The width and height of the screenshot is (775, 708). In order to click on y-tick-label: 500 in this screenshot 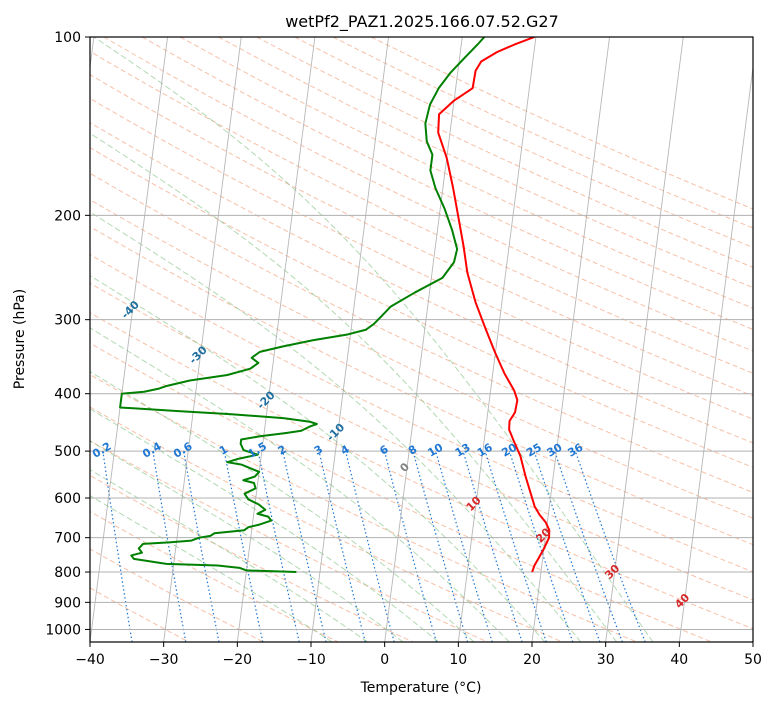, I will do `click(67, 452)`.